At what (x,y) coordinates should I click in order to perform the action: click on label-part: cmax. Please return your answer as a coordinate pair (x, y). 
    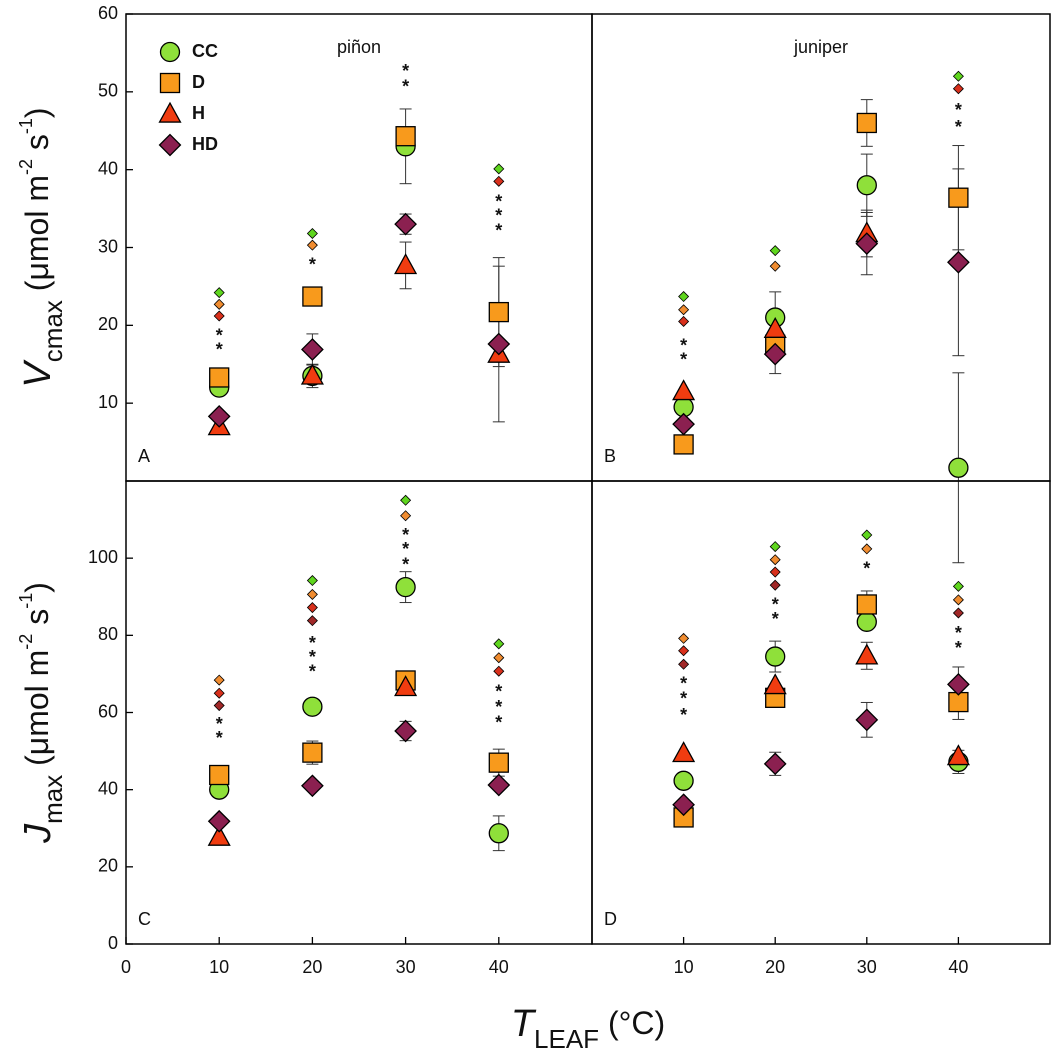
    Looking at the image, I should click on (53, 331).